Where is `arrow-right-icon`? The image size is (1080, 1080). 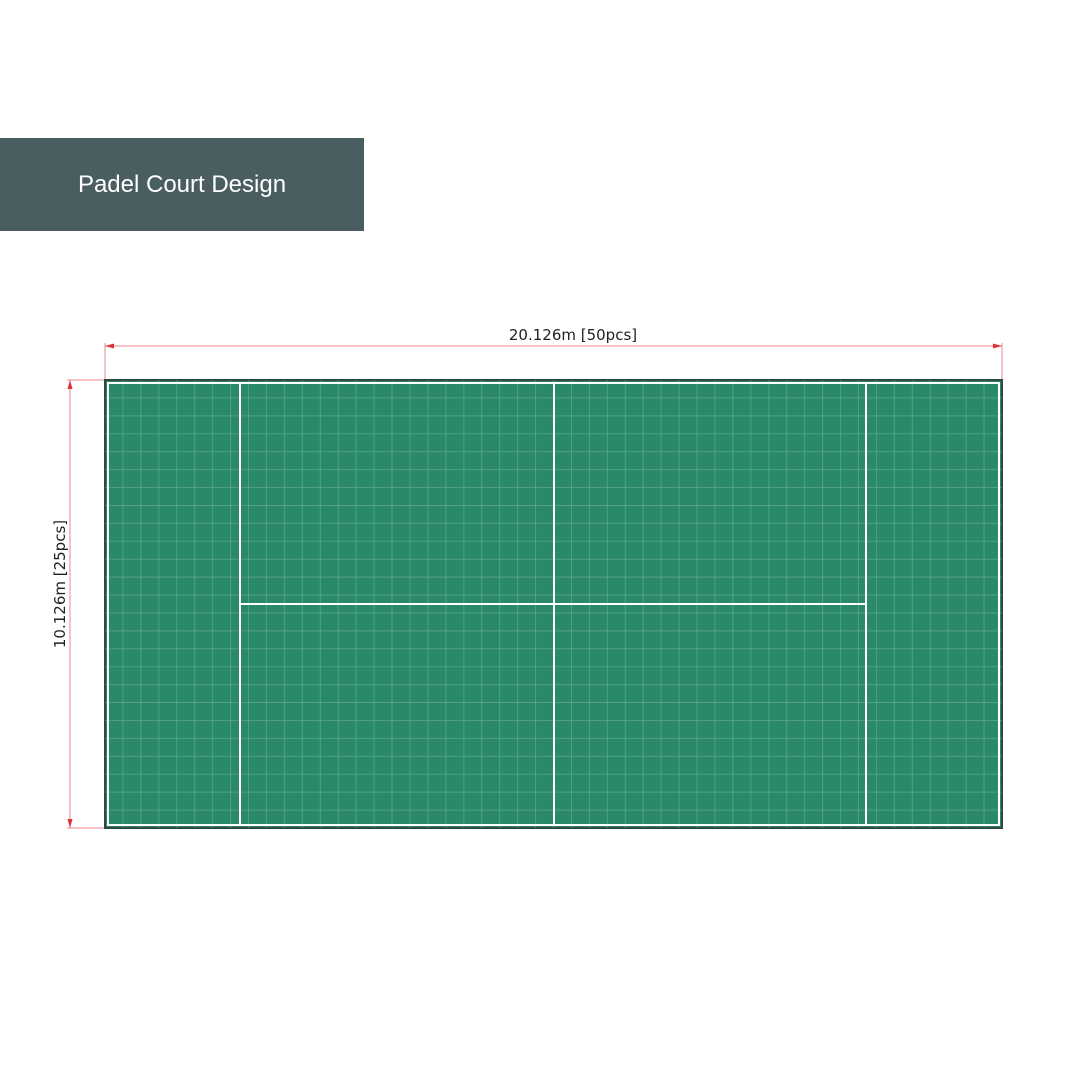 arrow-right-icon is located at coordinates (997, 346).